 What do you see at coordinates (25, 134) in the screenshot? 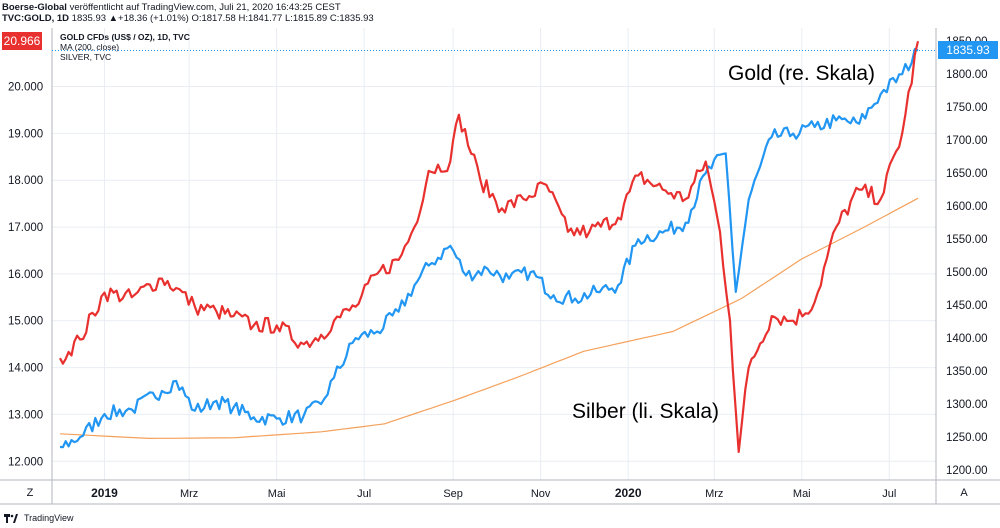
I see `y-left-tick-label: 19.000` at bounding box center [25, 134].